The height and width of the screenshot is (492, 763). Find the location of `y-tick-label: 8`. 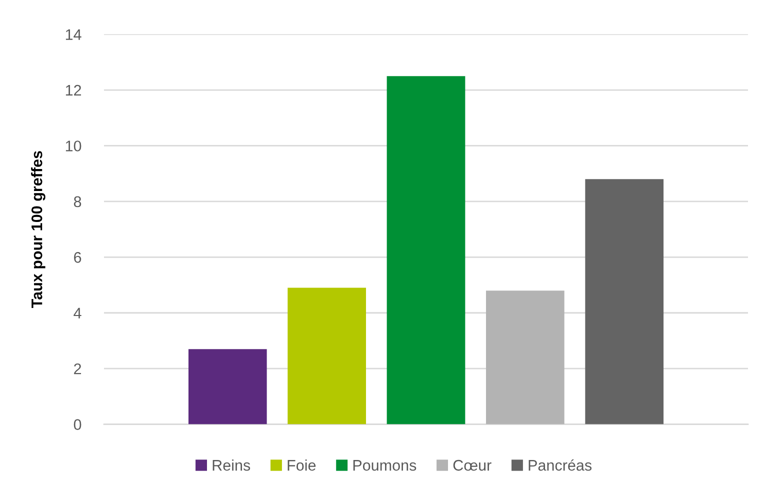

y-tick-label: 8 is located at coordinates (78, 202).